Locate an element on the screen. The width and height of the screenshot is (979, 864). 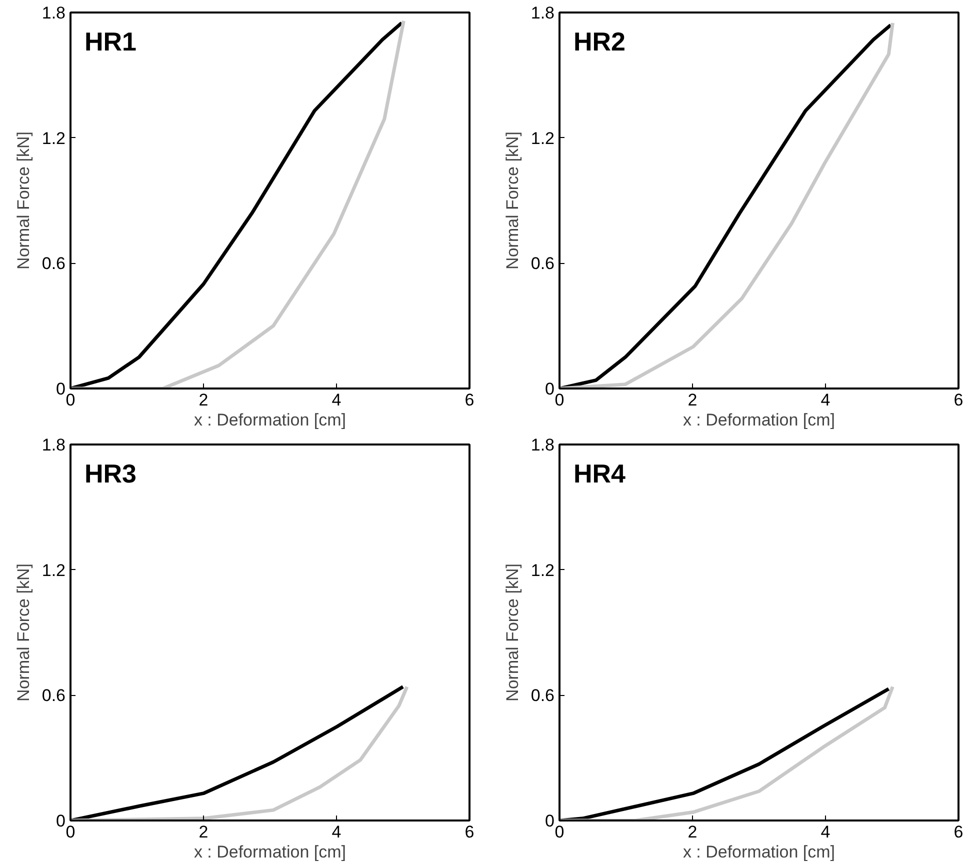
text: HR3 is located at coordinates (110, 473).